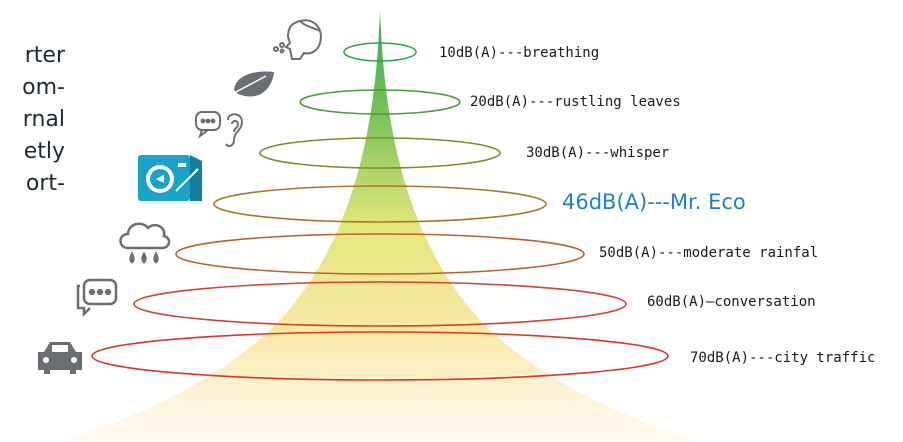 The height and width of the screenshot is (442, 903). What do you see at coordinates (519, 53) in the screenshot?
I see `level-label: 10dB(A)---breathing` at bounding box center [519, 53].